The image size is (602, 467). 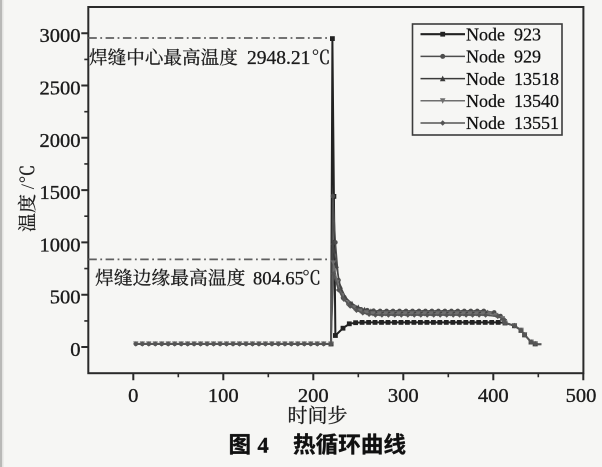 What do you see at coordinates (313, 396) in the screenshot?
I see `svg-text: 200` at bounding box center [313, 396].